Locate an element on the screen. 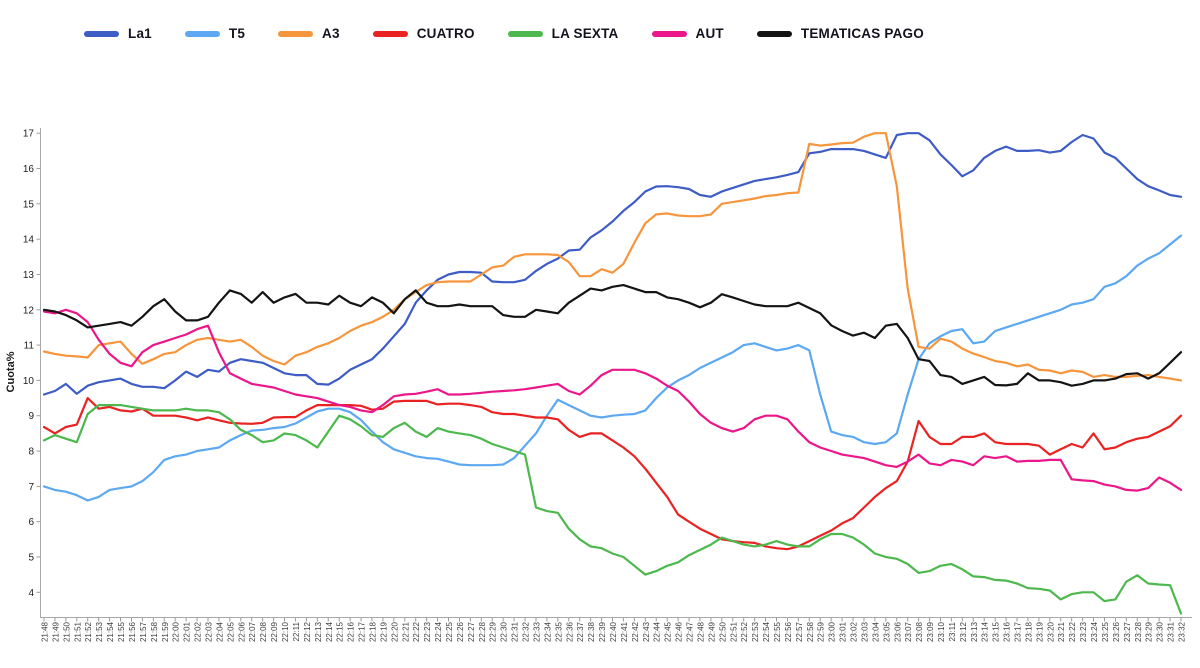  x-tick-label: 23:14 is located at coordinates (985, 631).